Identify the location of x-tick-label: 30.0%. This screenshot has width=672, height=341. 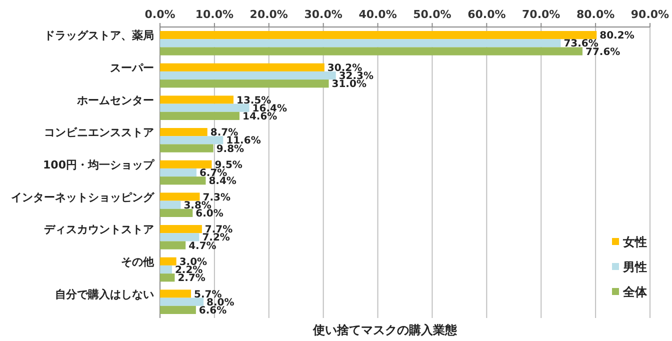
(323, 14).